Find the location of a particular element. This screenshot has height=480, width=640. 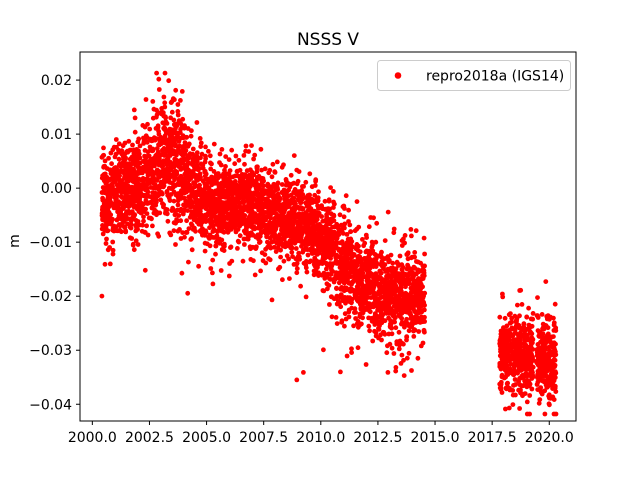

y-axis-label: m is located at coordinates (15, 241).